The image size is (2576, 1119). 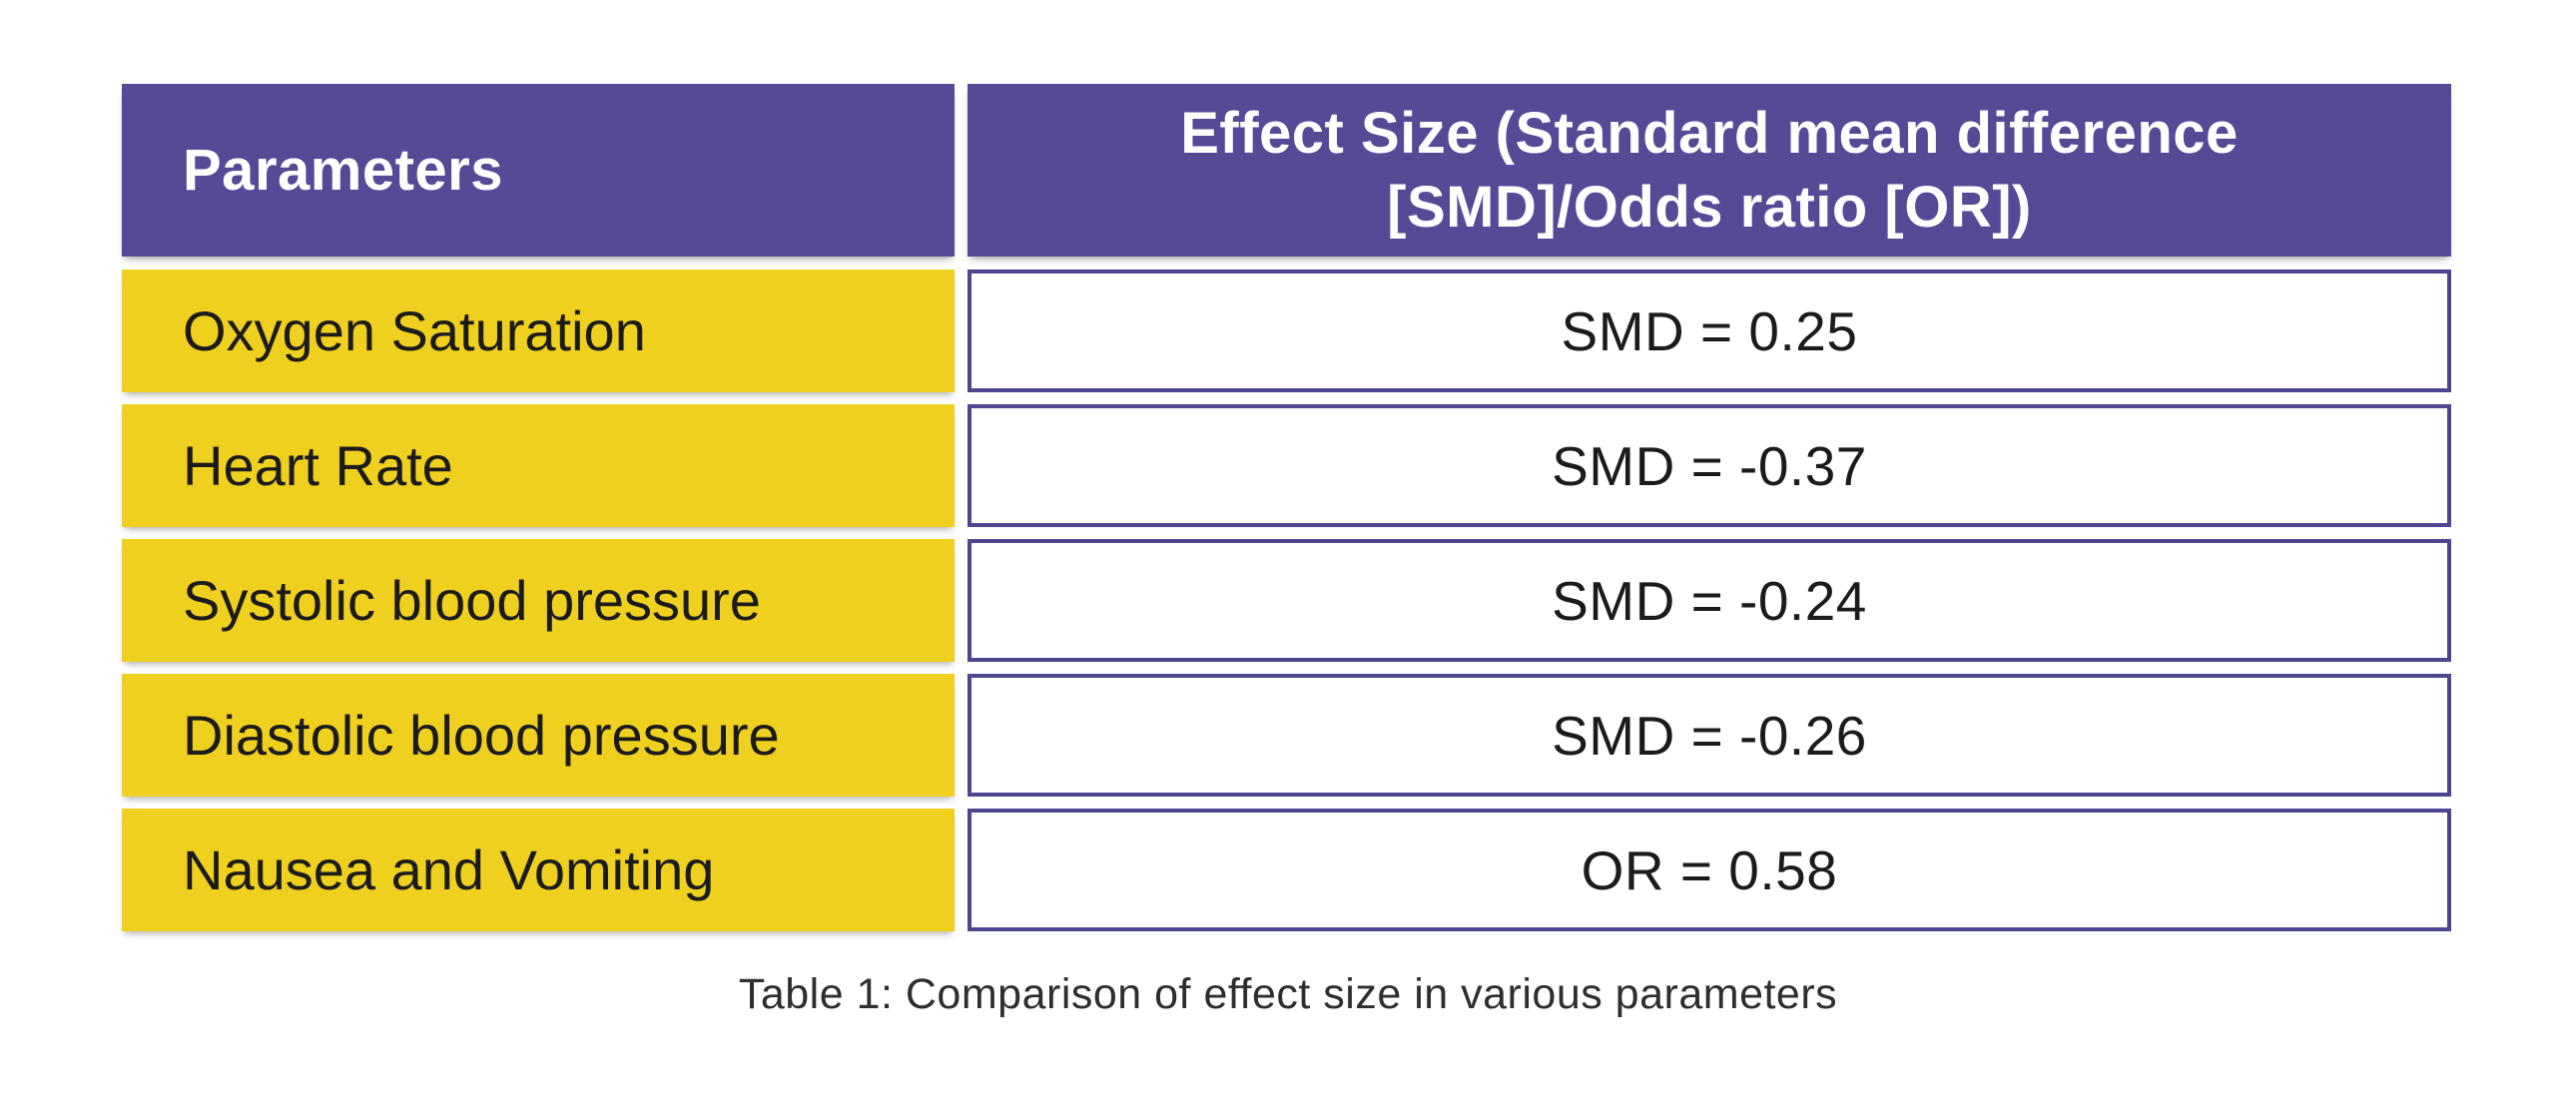 I want to click on effect-value: SMD = -0.24, so click(x=1709, y=600).